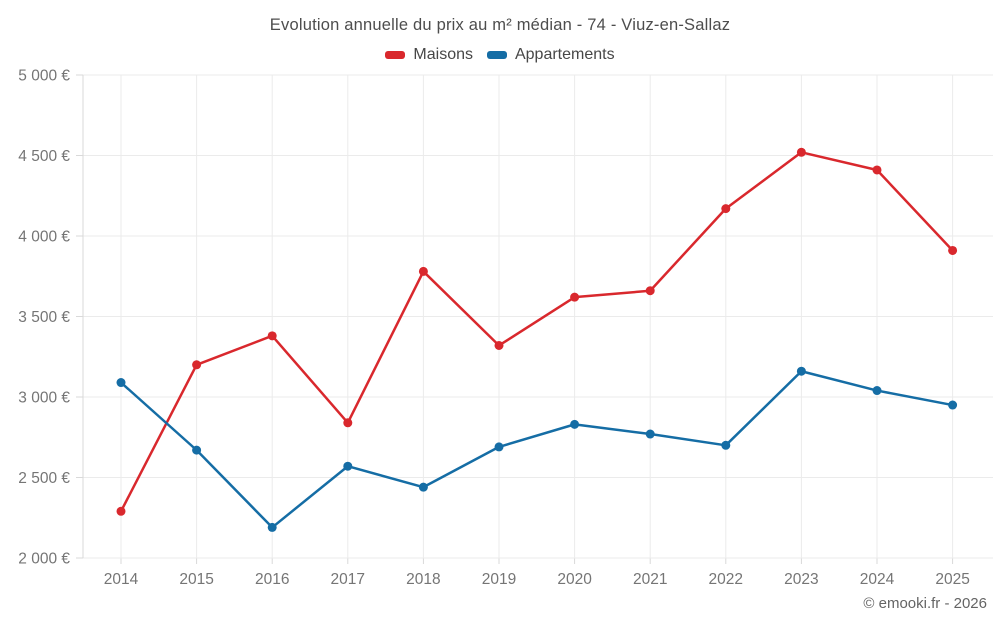  What do you see at coordinates (121, 511) in the screenshot?
I see `data-point-maisons-2014` at bounding box center [121, 511].